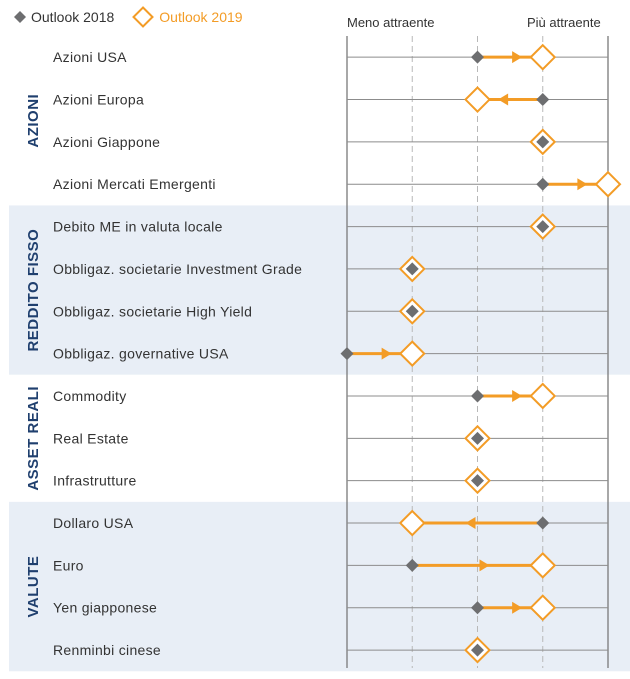  Describe the element at coordinates (20, 17) in the screenshot. I see `legend-diamond-2018-icon` at that location.